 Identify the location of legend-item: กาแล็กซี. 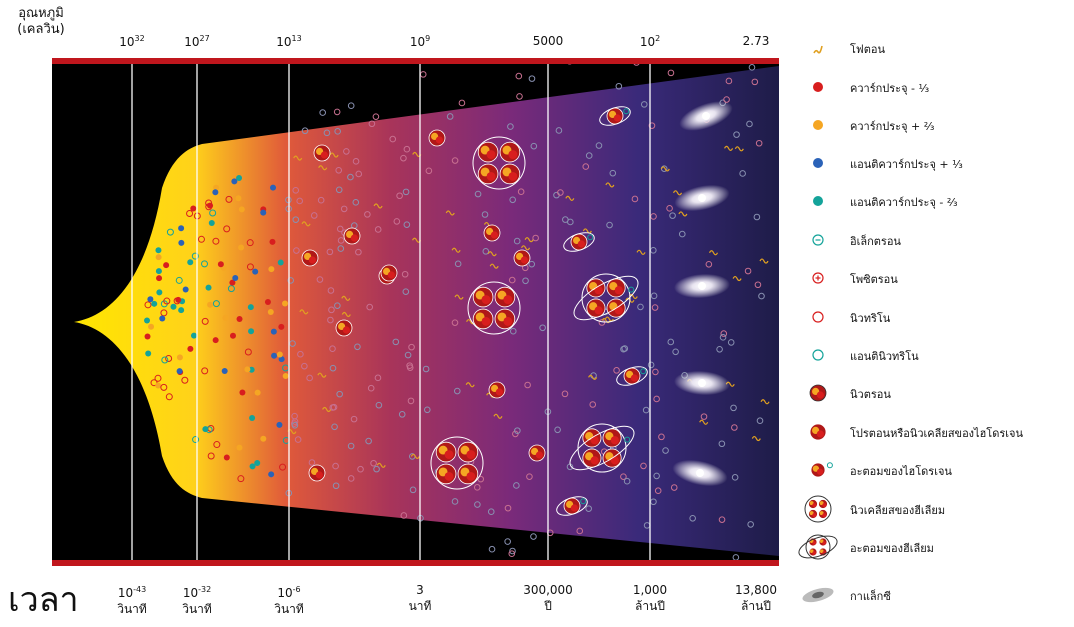
(936, 595).